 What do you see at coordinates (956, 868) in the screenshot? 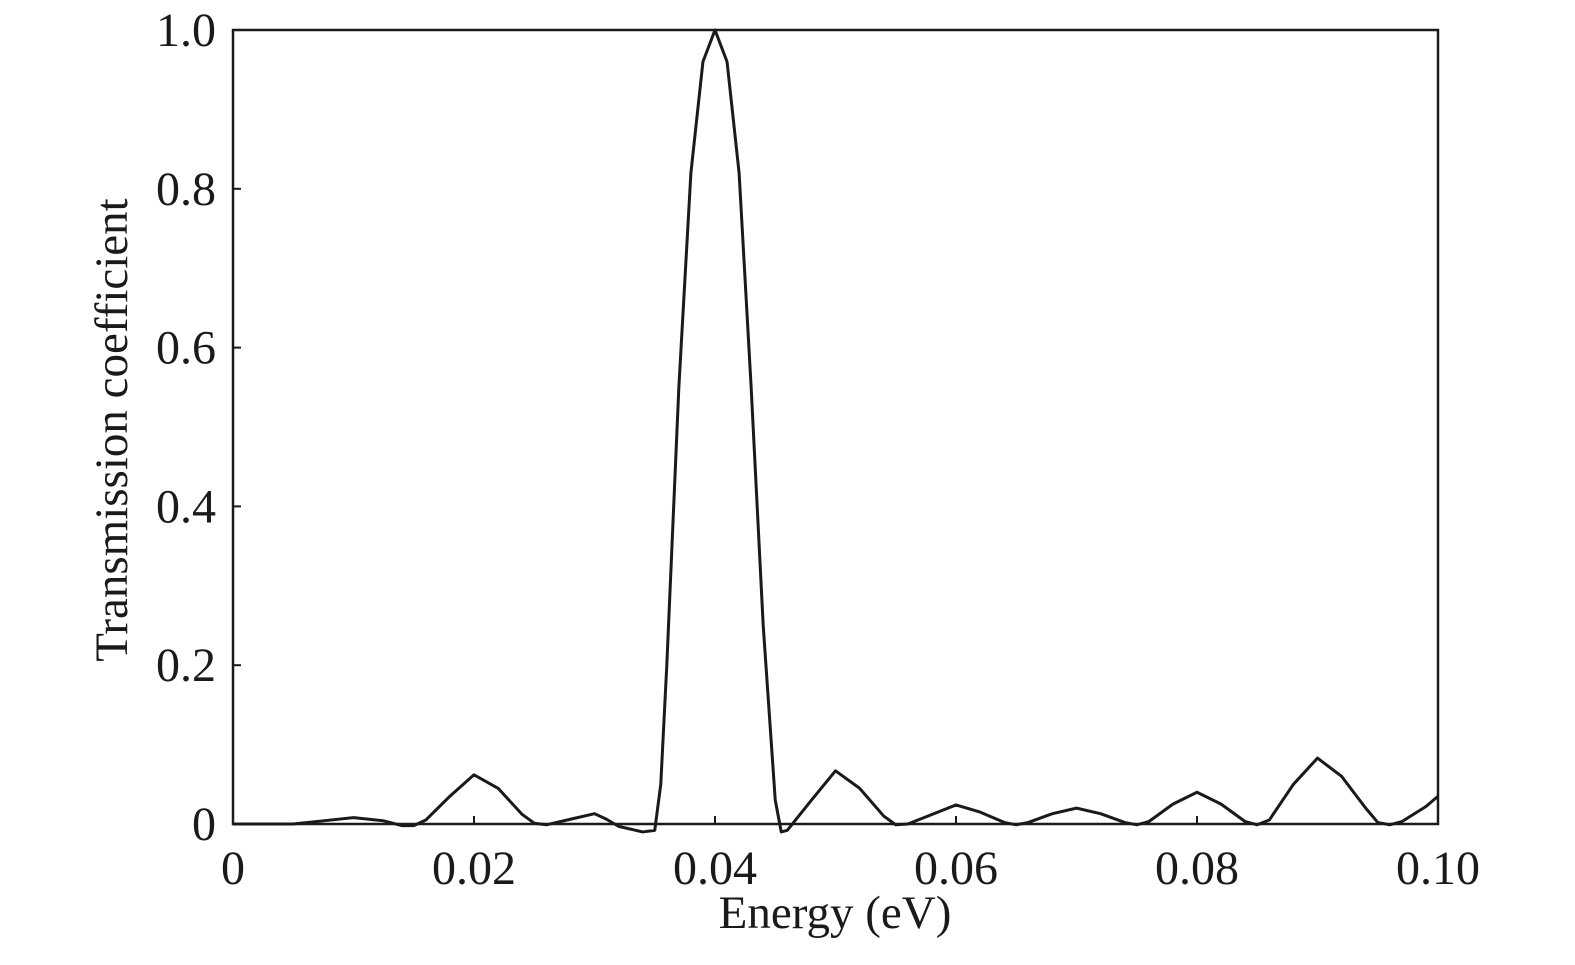
I see `x-tick-label: 0.06` at bounding box center [956, 868].